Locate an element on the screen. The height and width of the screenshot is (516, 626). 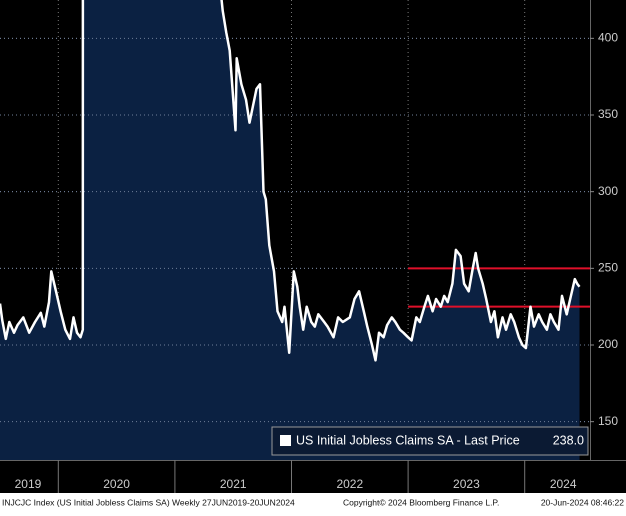
x-tick-label: 2021 is located at coordinates (233, 484).